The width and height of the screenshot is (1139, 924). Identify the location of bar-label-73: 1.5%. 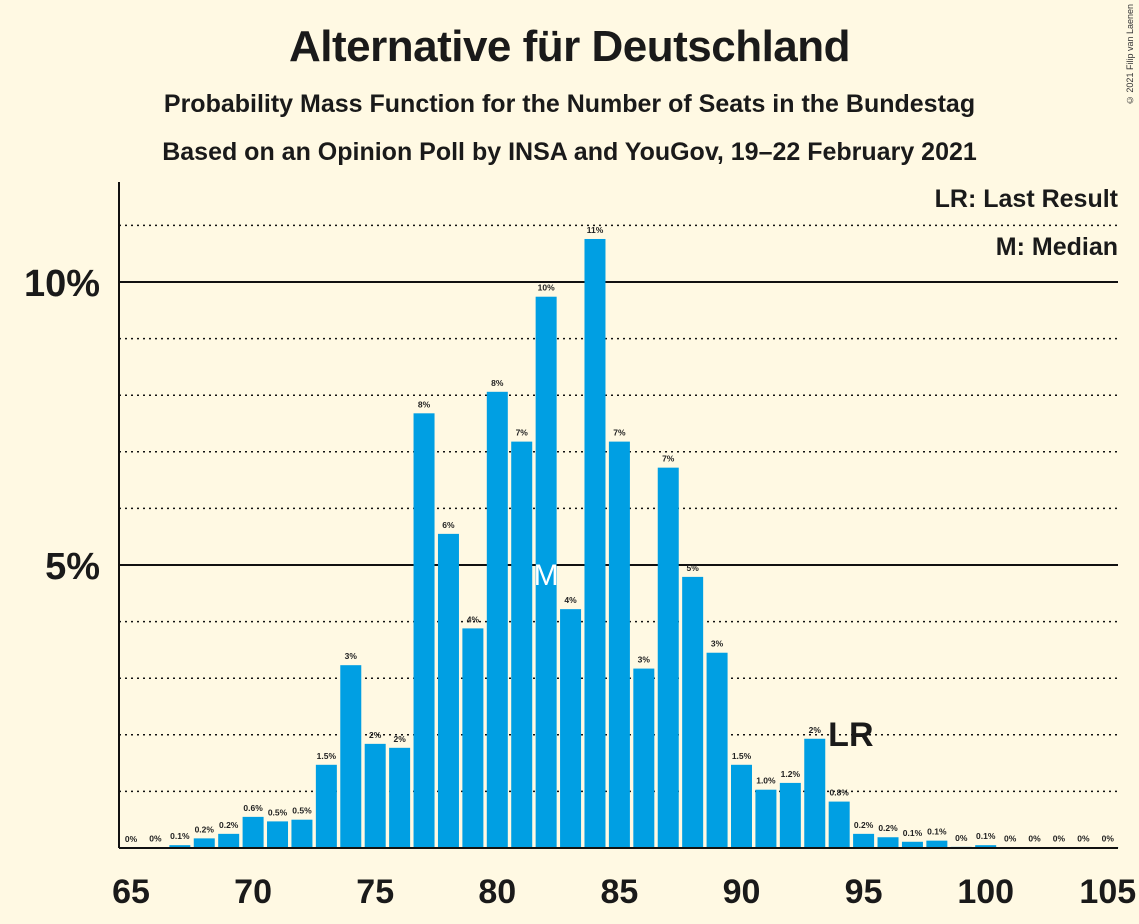
(327, 756).